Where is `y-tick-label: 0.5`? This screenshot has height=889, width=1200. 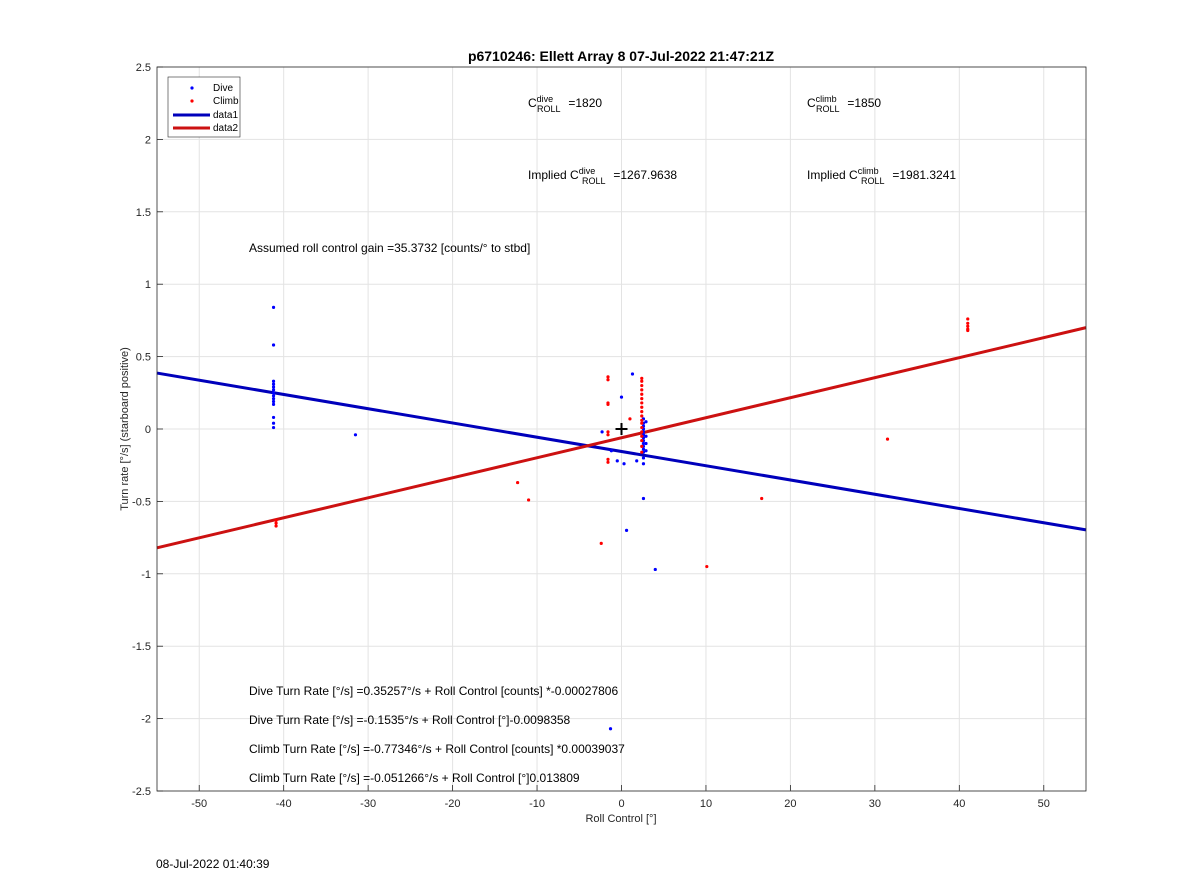
y-tick-label: 0.5 is located at coordinates (143, 358).